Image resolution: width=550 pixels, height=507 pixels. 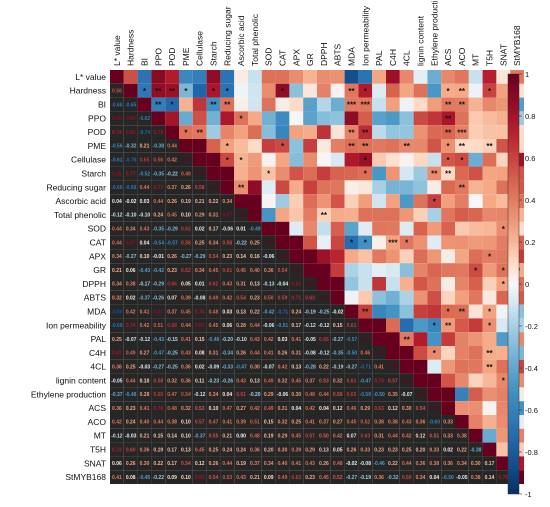 I want to click on column-label: L* value, so click(x=117, y=50).